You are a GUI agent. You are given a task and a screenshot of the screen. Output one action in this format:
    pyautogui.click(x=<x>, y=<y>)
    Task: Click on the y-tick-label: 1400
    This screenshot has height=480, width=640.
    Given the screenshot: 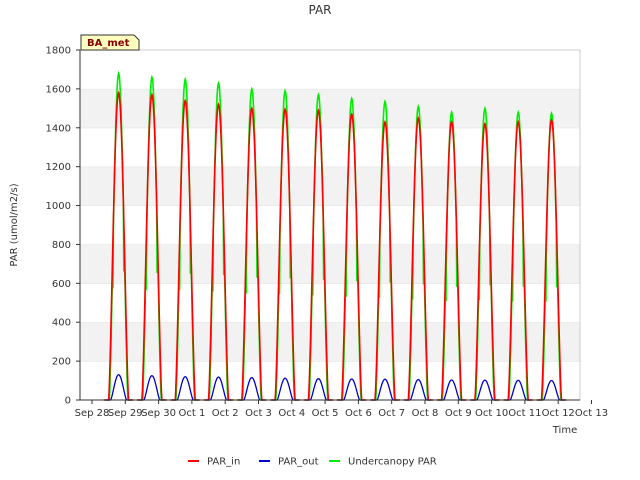 What is the action you would take?
    pyautogui.click(x=58, y=128)
    